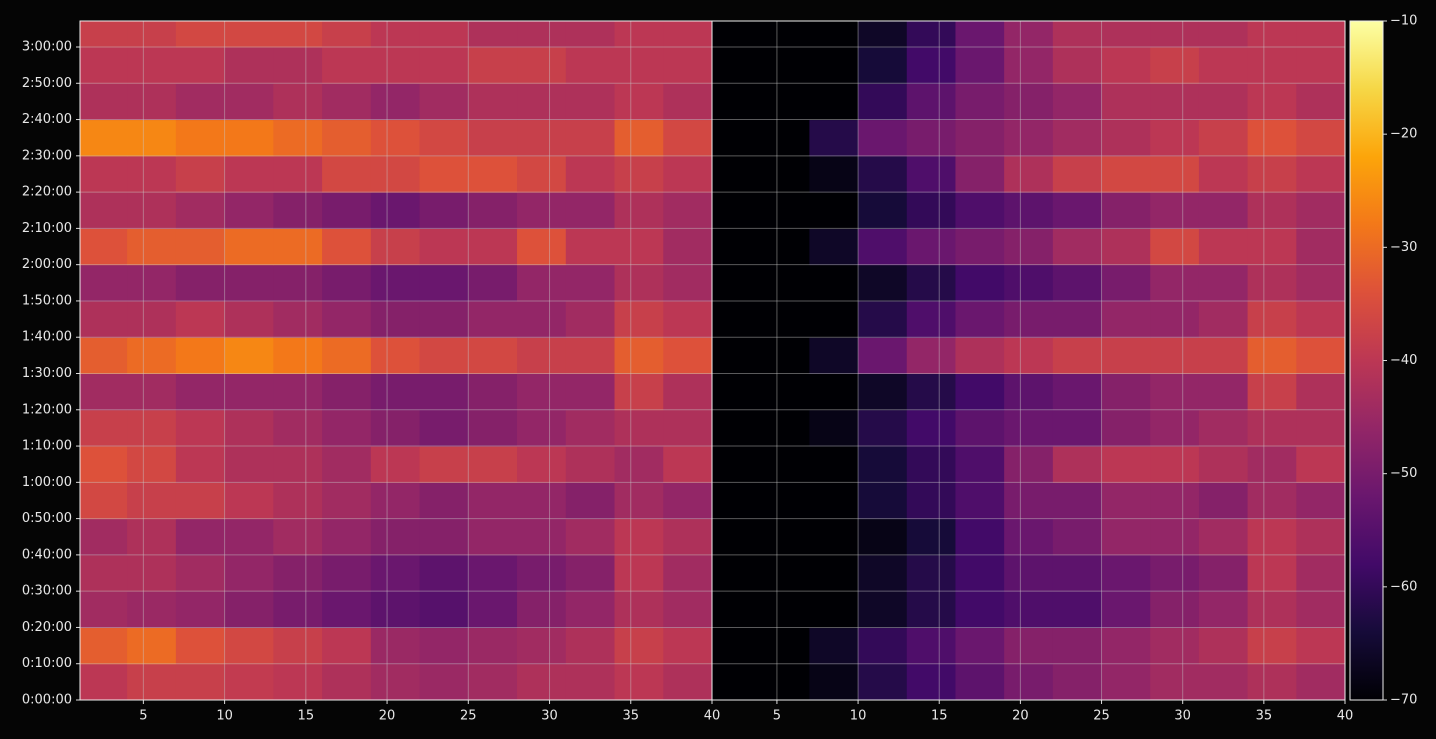 The image size is (1436, 739). Describe the element at coordinates (1403, 586) in the screenshot. I see `colorbar-tick-label: −60` at that location.